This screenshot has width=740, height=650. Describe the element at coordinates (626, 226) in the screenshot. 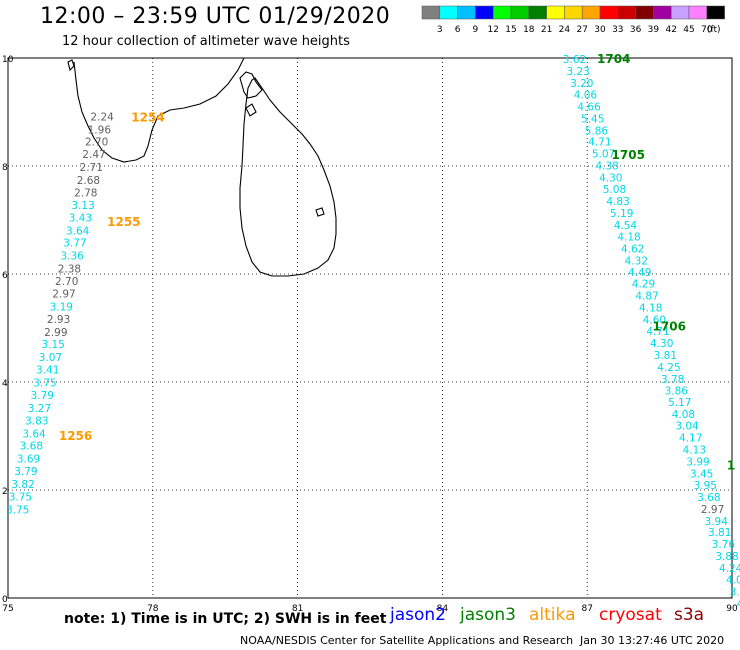

I see `wave-height-value: 4.54` at that location.